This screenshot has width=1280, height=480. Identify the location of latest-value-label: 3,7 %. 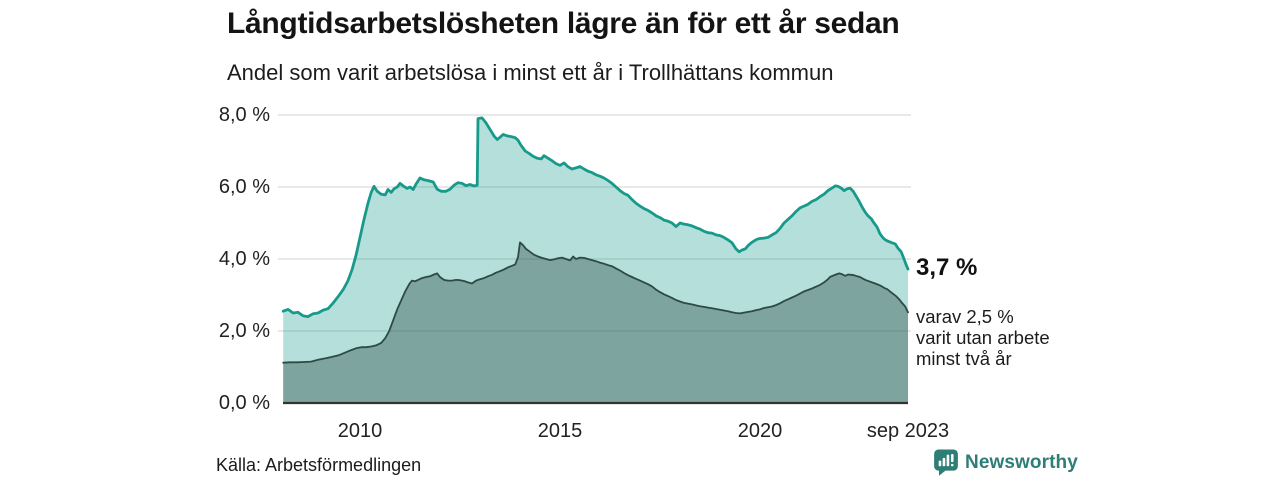
(947, 267).